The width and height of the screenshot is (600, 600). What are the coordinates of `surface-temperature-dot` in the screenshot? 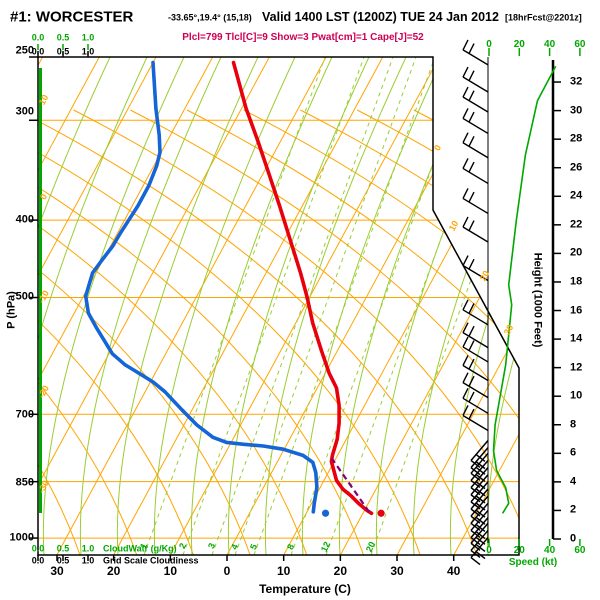 It's located at (381, 513).